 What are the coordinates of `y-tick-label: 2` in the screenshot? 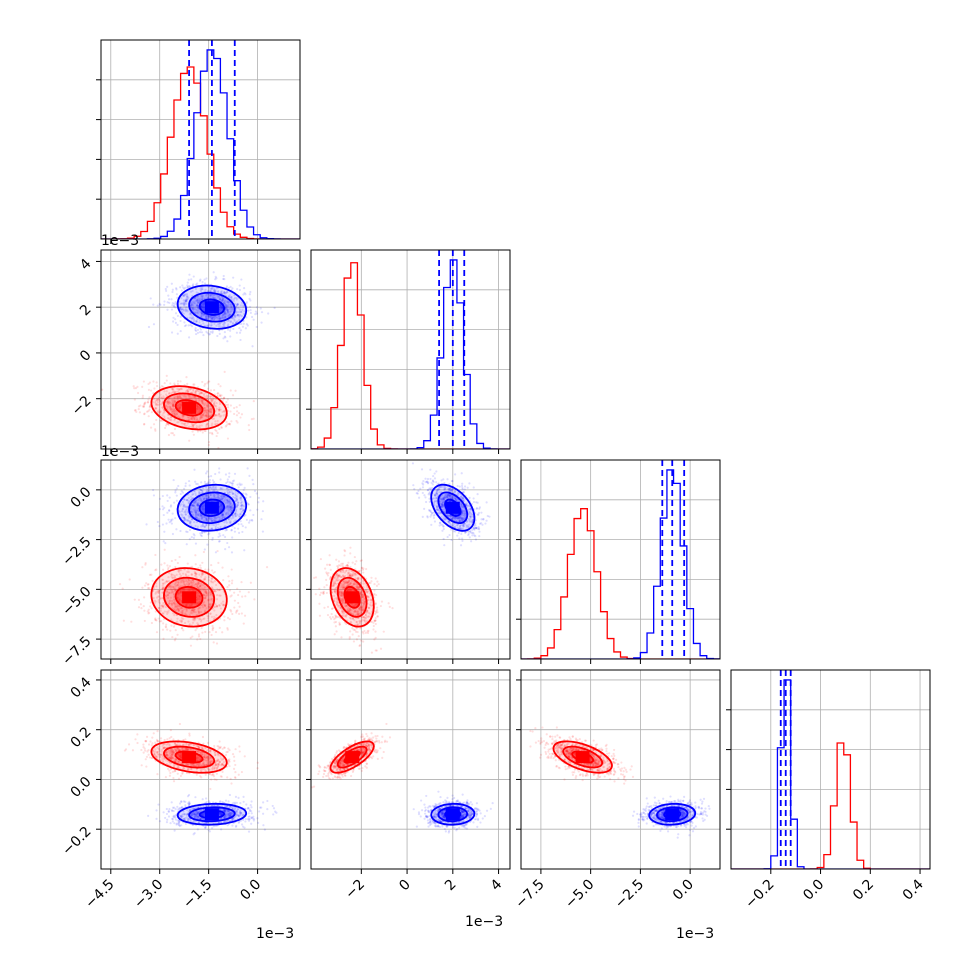 It's located at (86, 311).